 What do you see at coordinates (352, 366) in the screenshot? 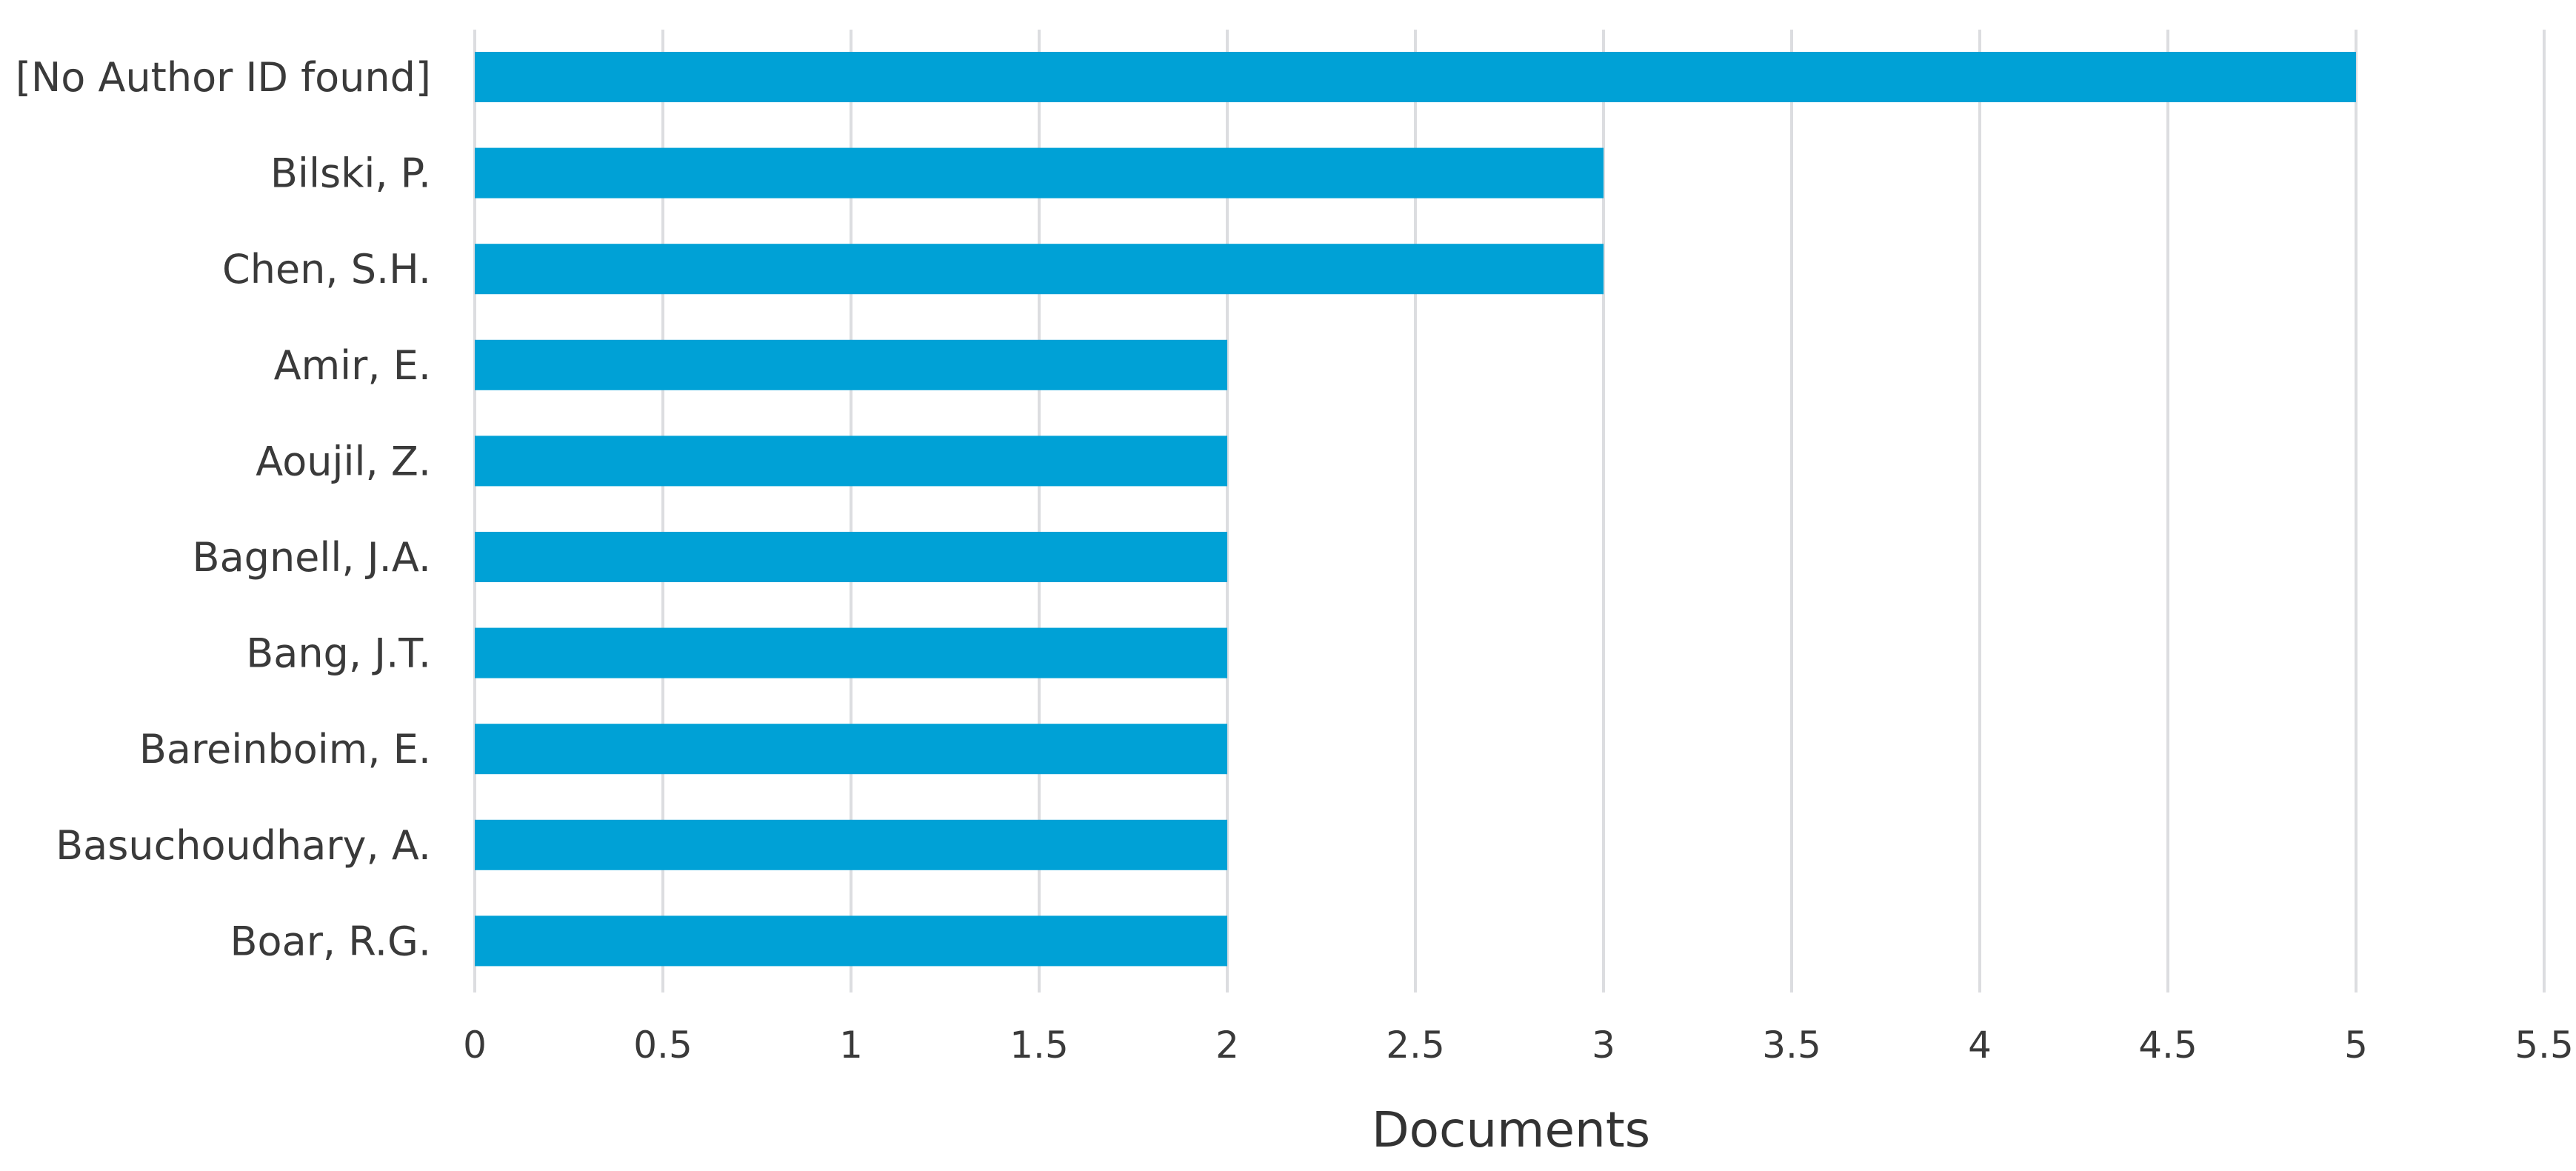
I see `category-label: Amir, E.` at bounding box center [352, 366].